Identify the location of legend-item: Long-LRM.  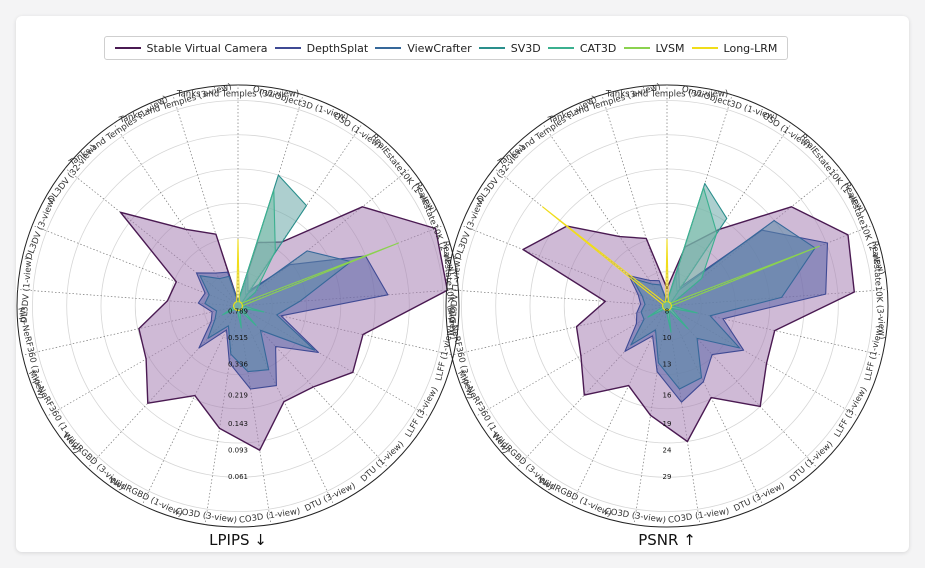
(734, 48).